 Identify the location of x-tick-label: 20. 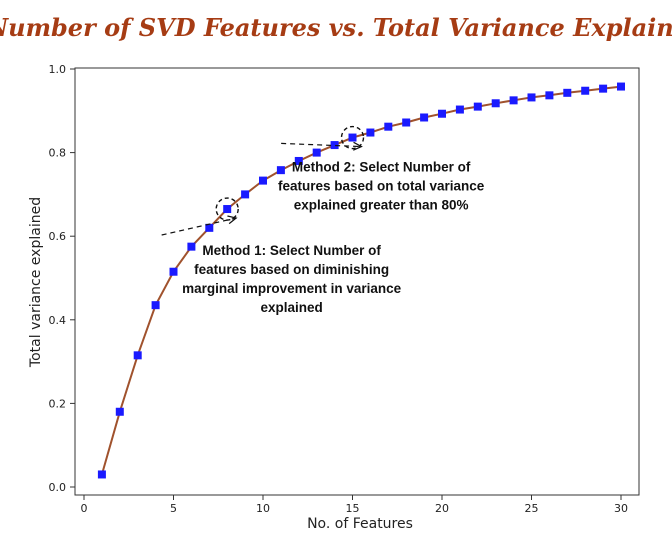
(442, 508).